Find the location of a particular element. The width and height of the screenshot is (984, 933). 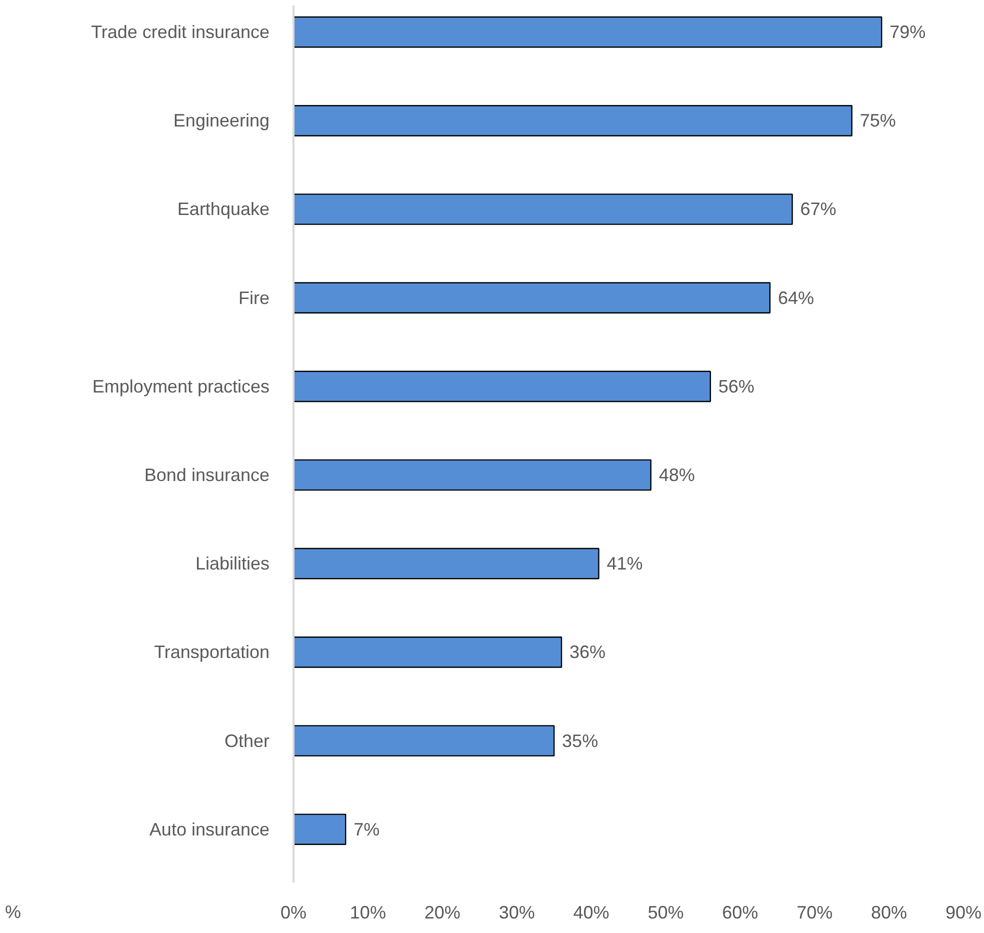

y-tick-label: Employment practices is located at coordinates (181, 386).